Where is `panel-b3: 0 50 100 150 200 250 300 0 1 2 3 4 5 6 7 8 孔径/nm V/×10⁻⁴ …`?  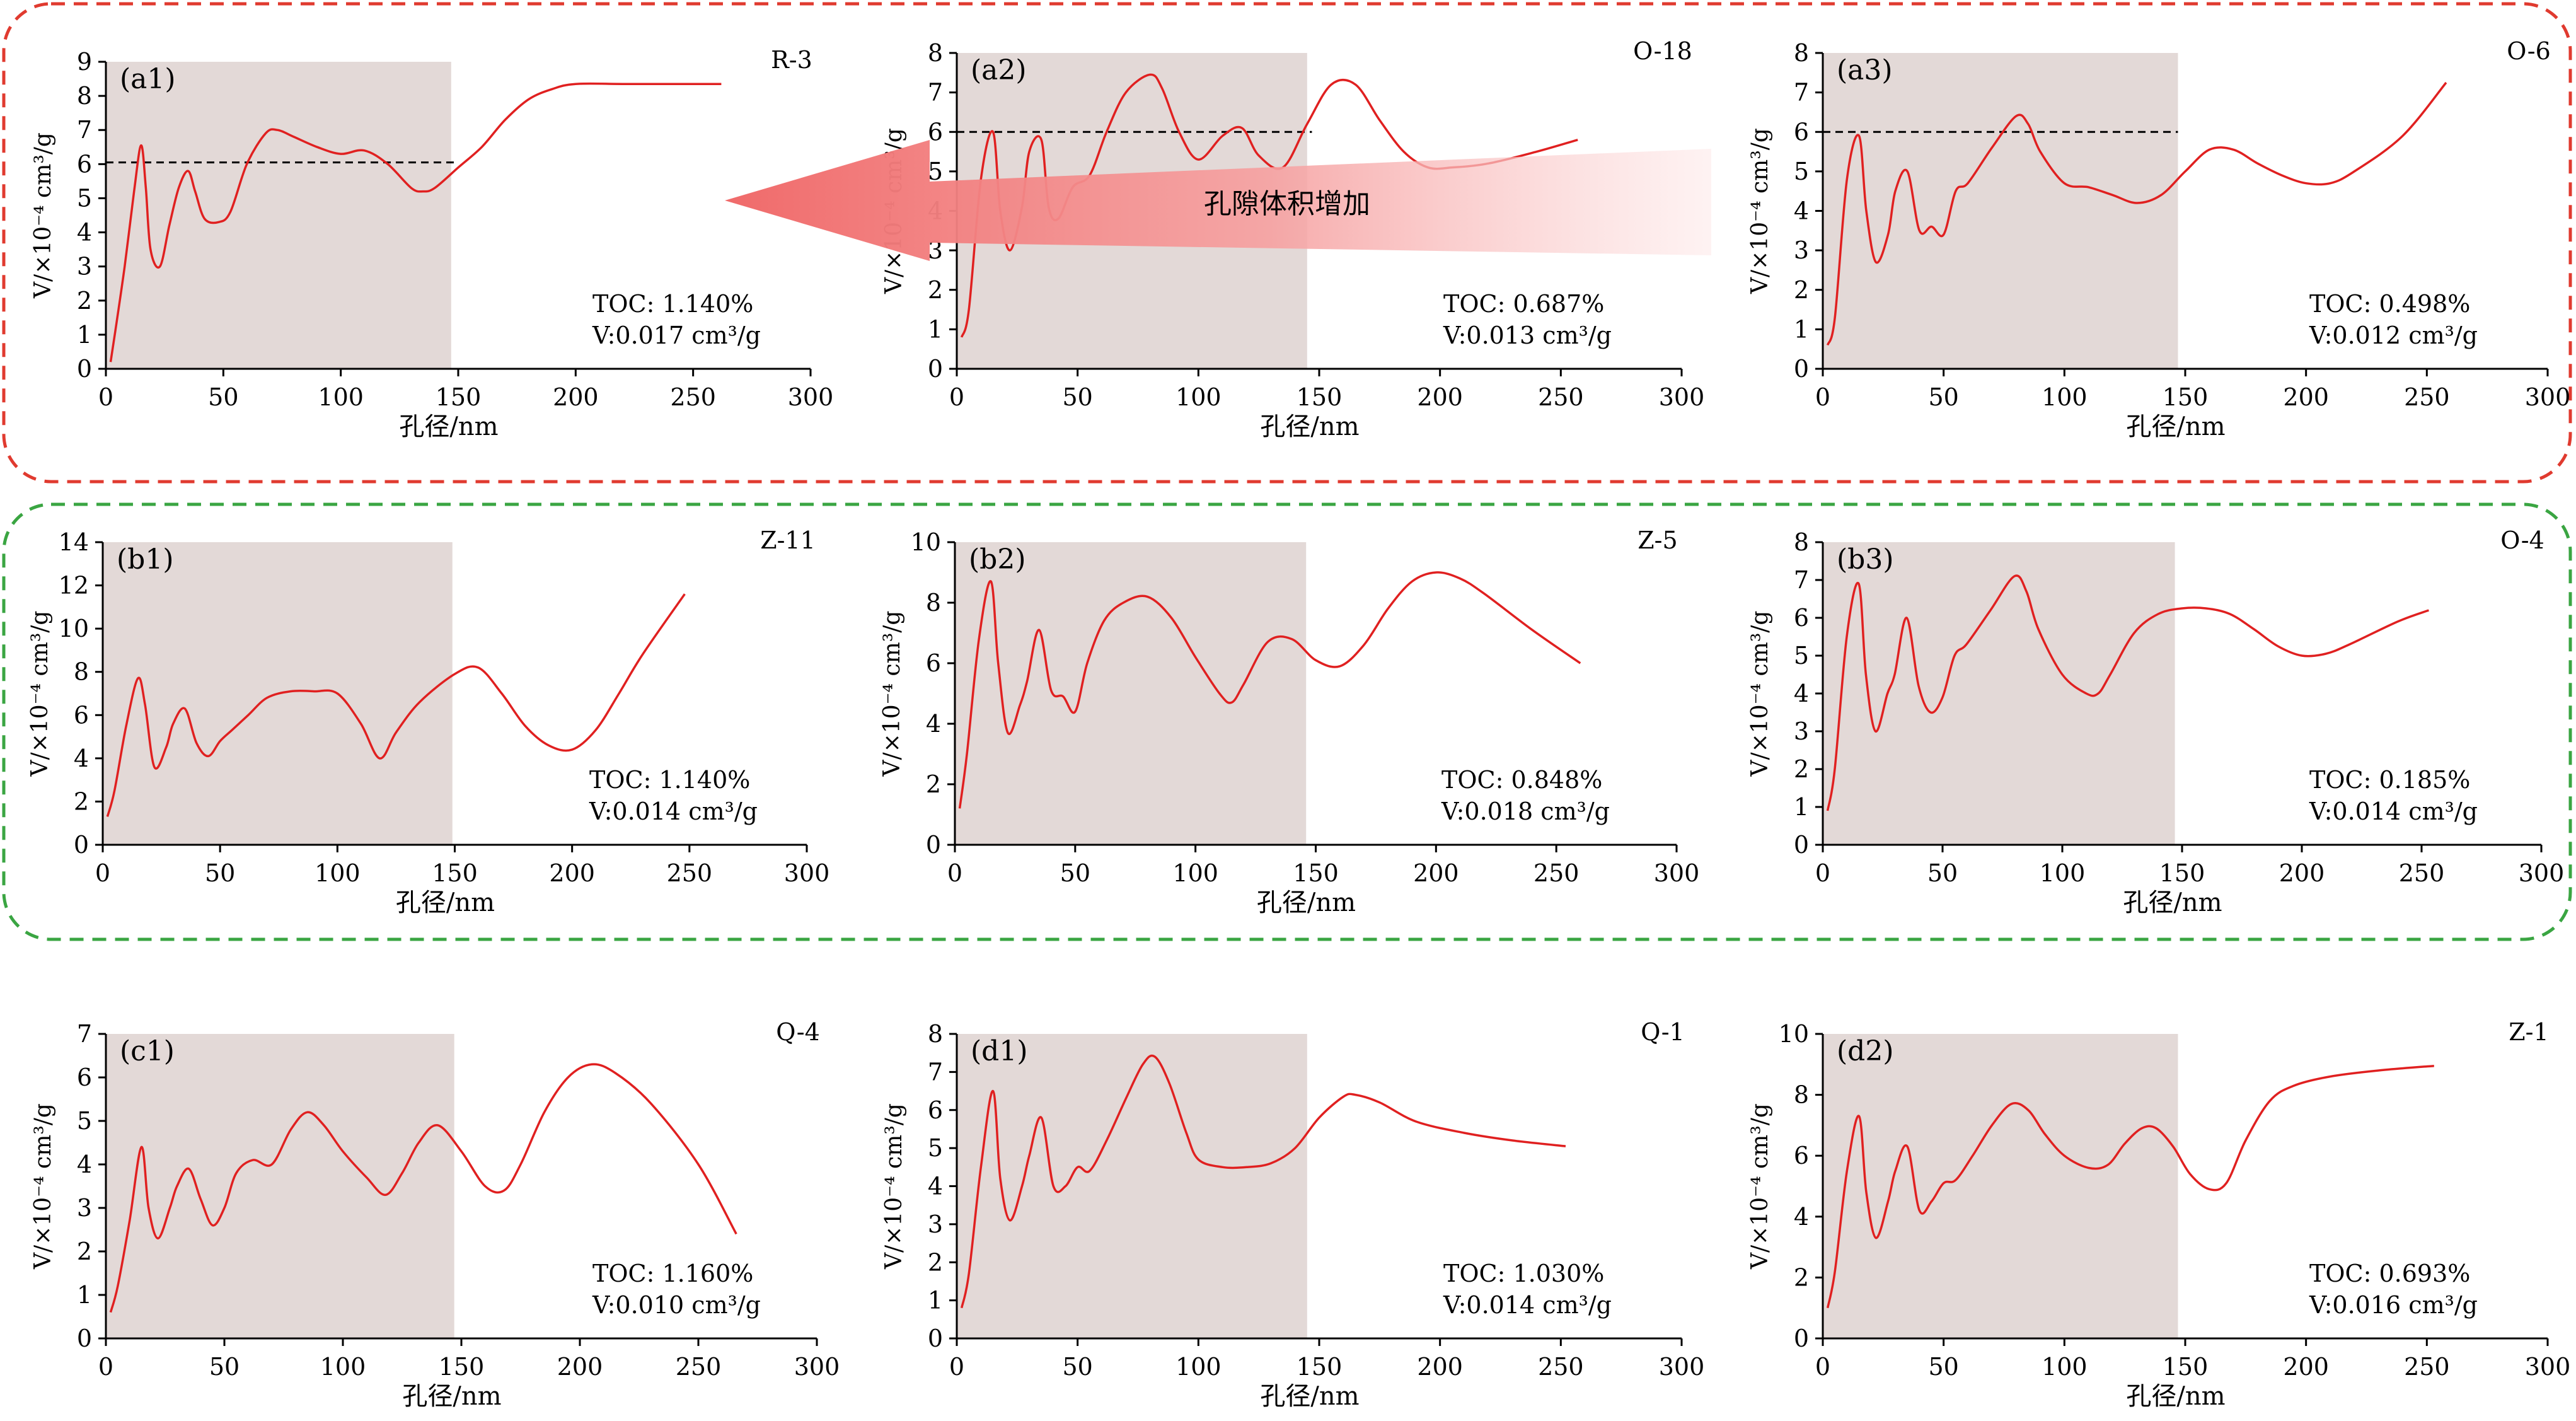
panel-b3: 0 50 100 150 200 250 300 0 1 2 3 4 5 6 7 8 孔径/nm V/×10⁻⁴ … is located at coordinates (2155, 722).